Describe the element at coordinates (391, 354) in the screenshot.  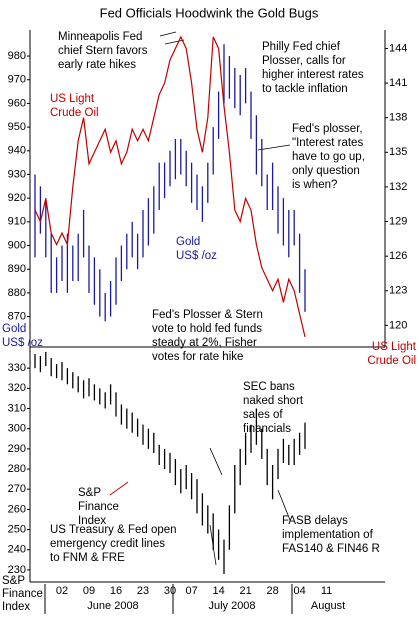
I see `axis-label: US Light Crude Oil` at that location.